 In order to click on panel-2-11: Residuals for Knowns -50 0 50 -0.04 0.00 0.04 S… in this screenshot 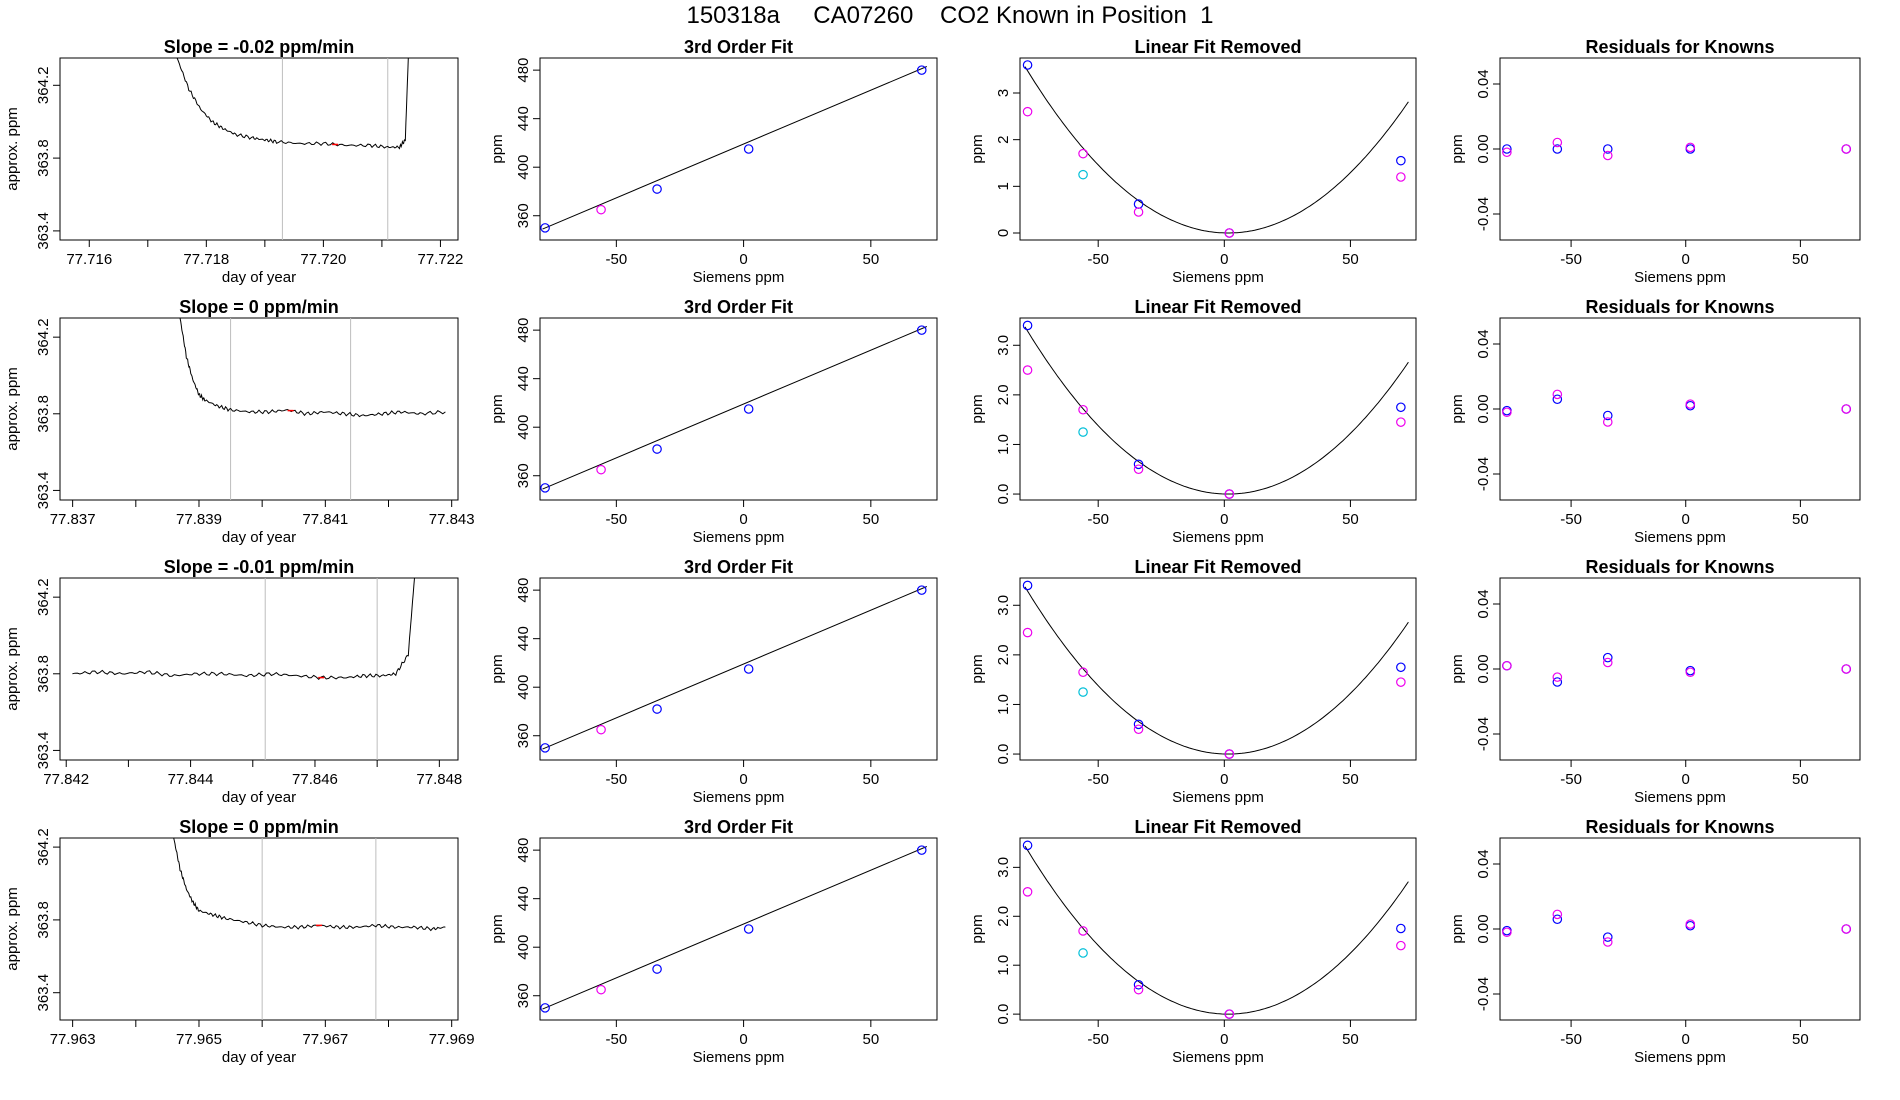, I will do `click(1655, 681)`.